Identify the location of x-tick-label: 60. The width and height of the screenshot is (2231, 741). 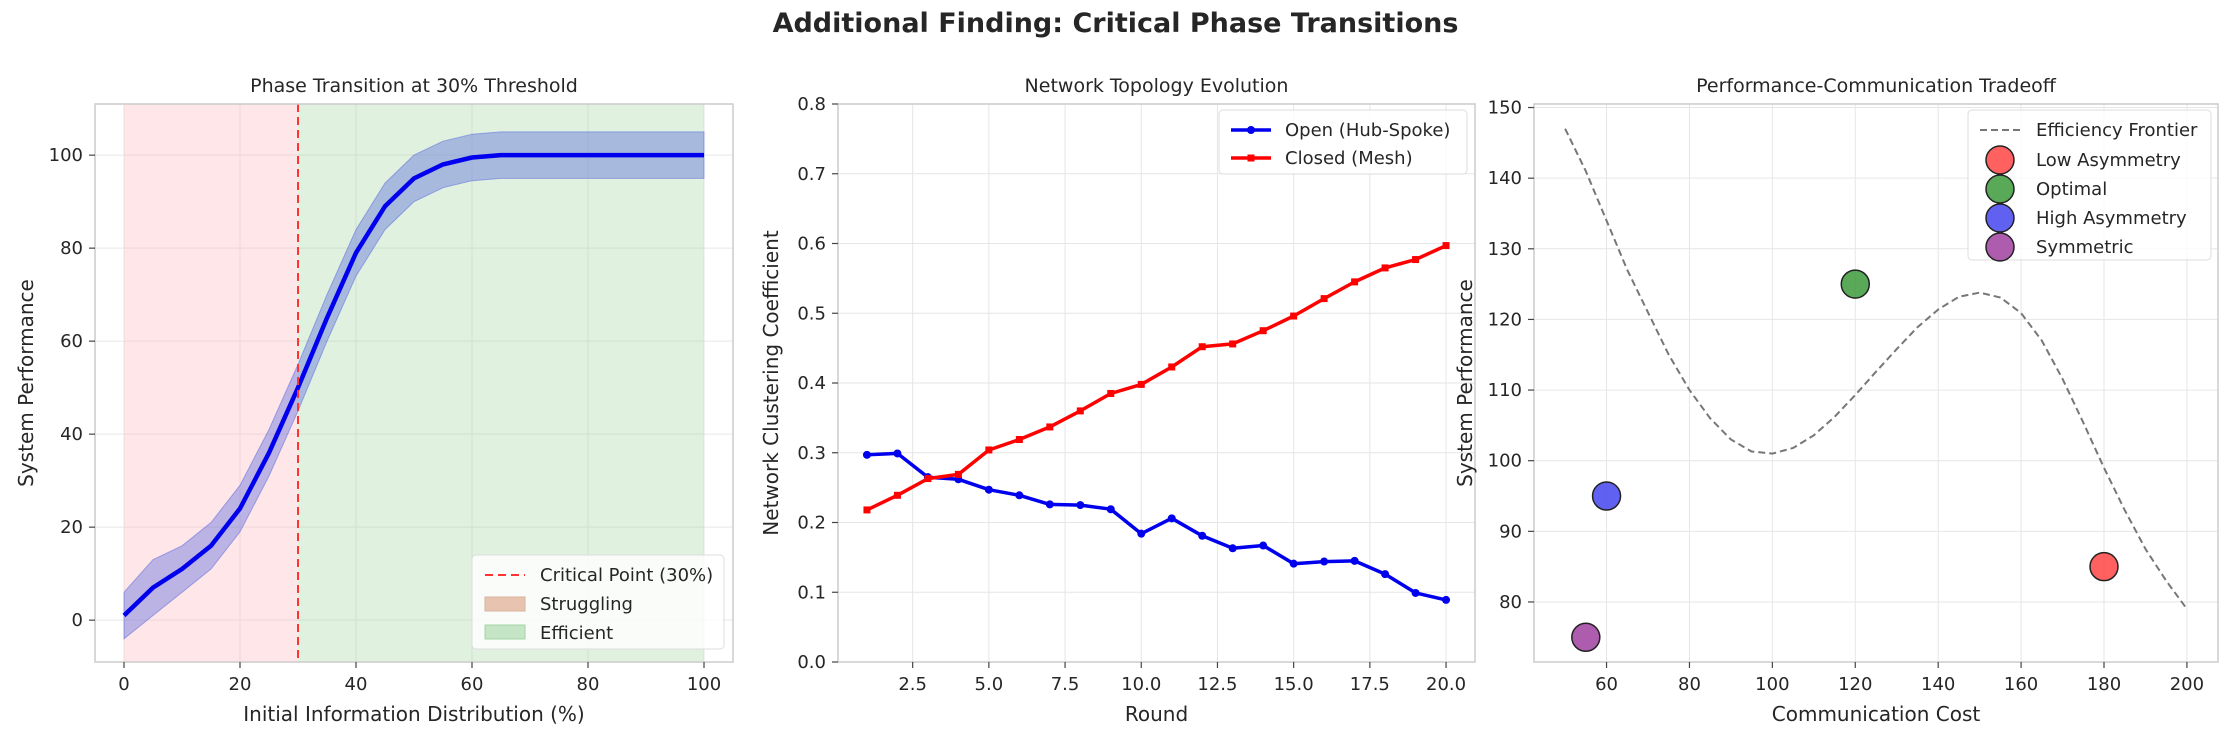
(1606, 684).